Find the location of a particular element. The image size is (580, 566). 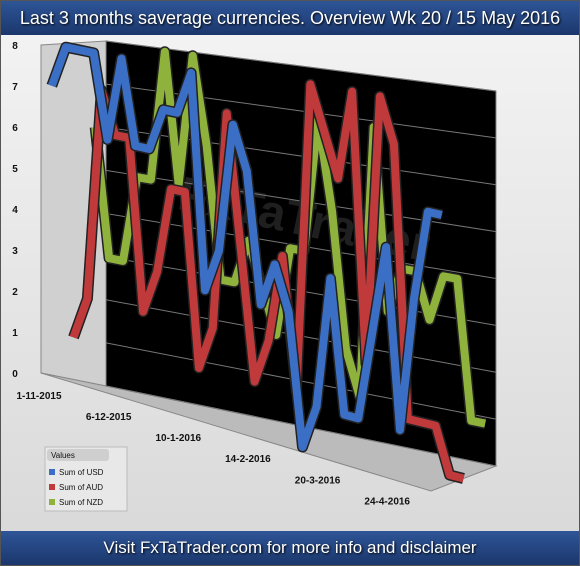

y-tick-label: 8 is located at coordinates (15, 46).